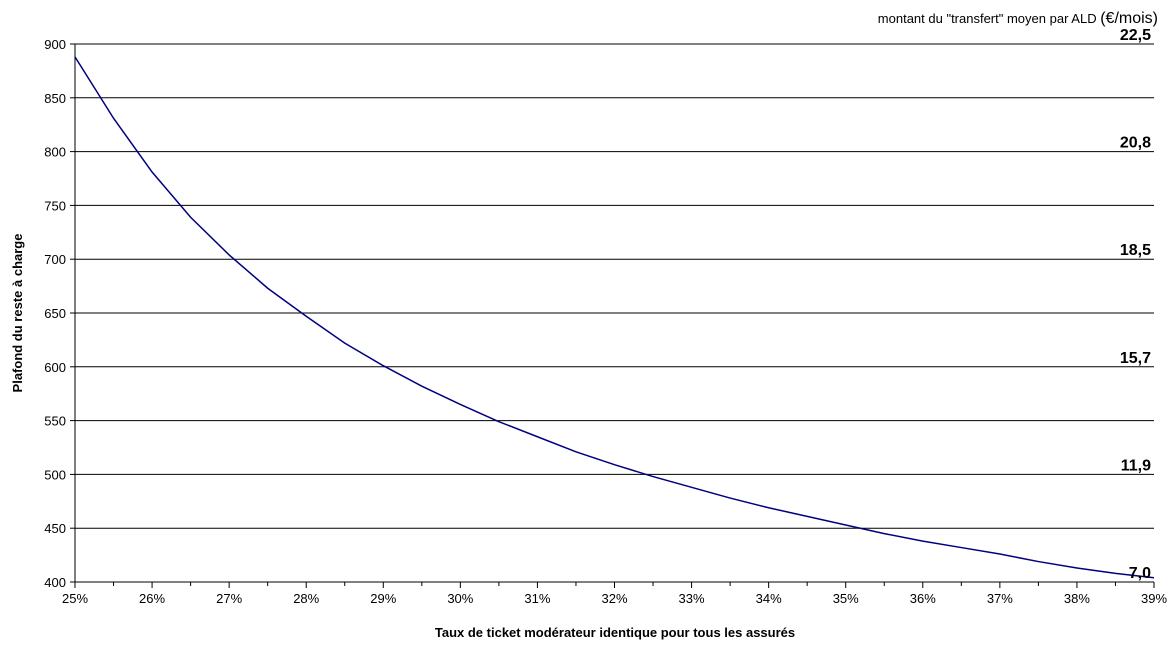  Describe the element at coordinates (75, 598) in the screenshot. I see `x-tick-label: 25%` at that location.